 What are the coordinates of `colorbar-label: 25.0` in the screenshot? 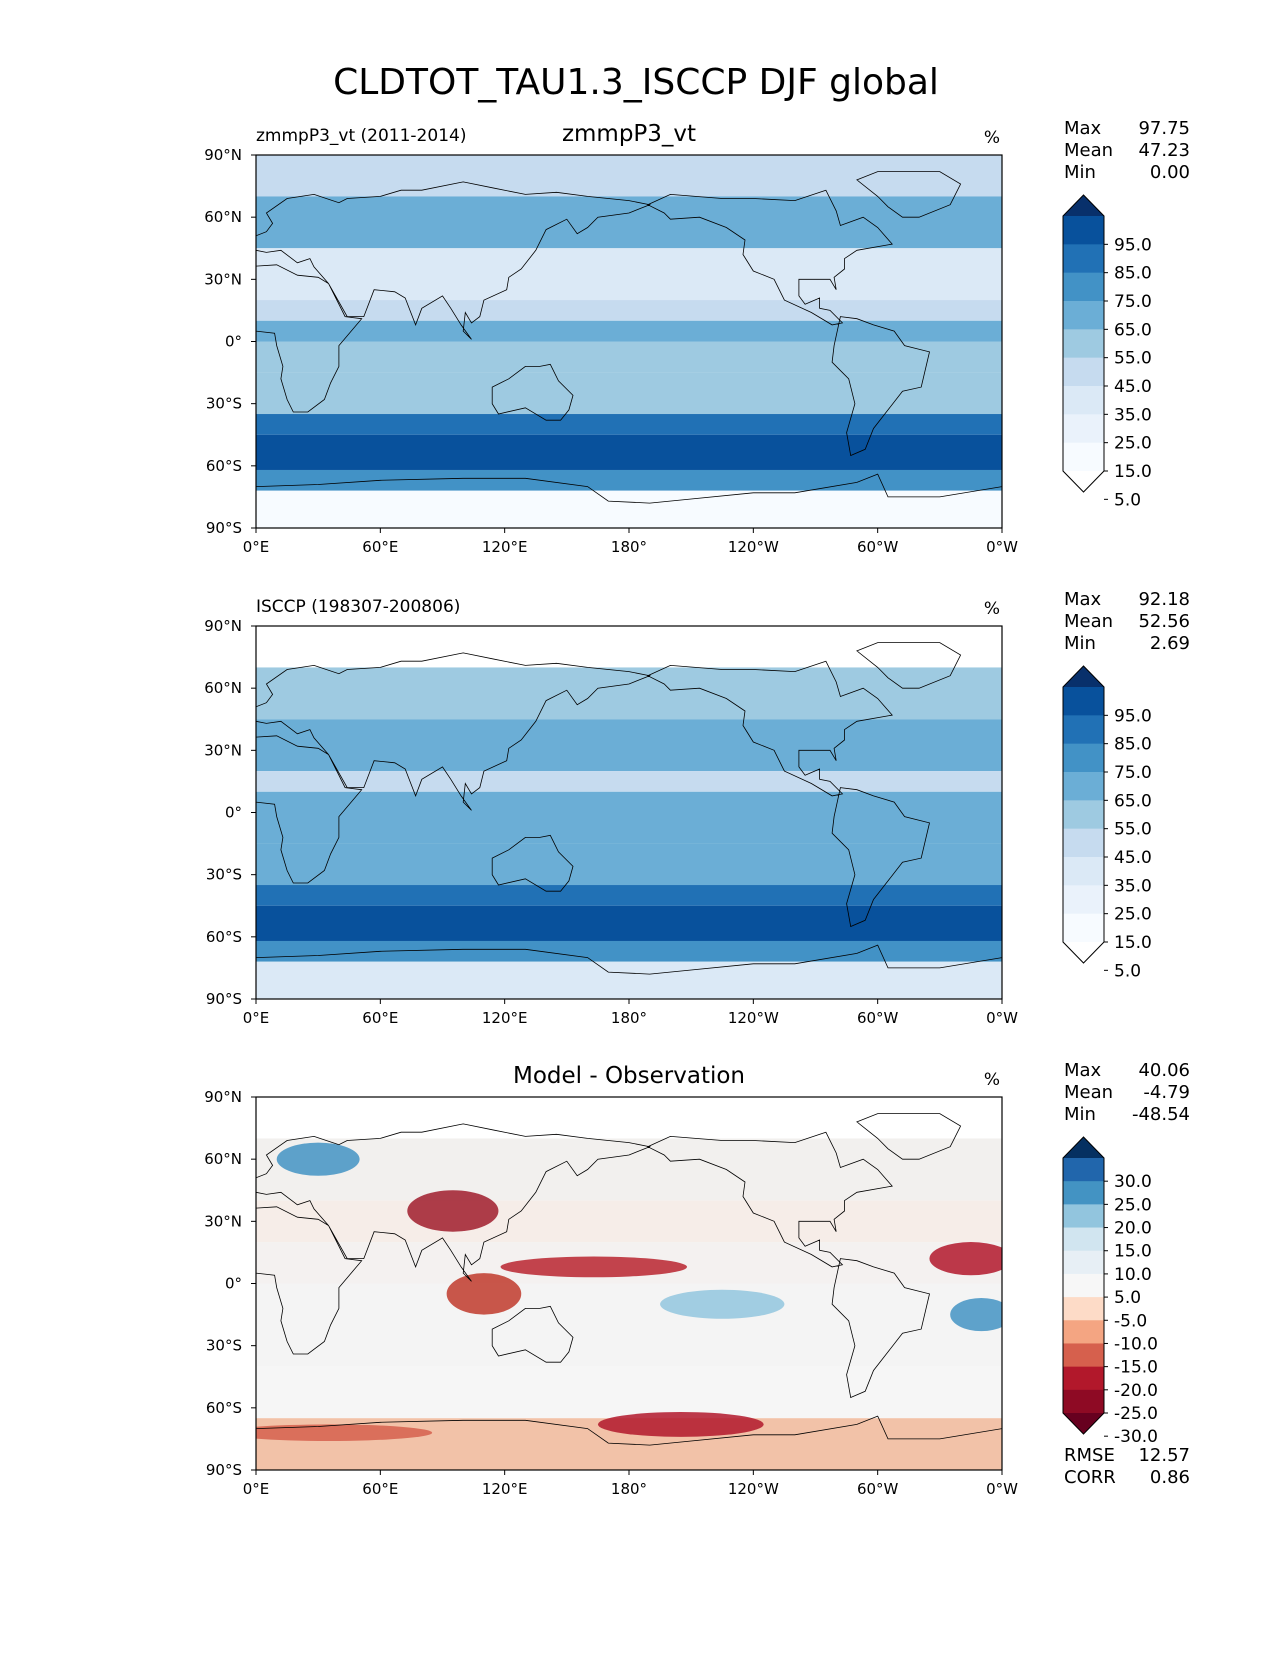 It's located at (1133, 915).